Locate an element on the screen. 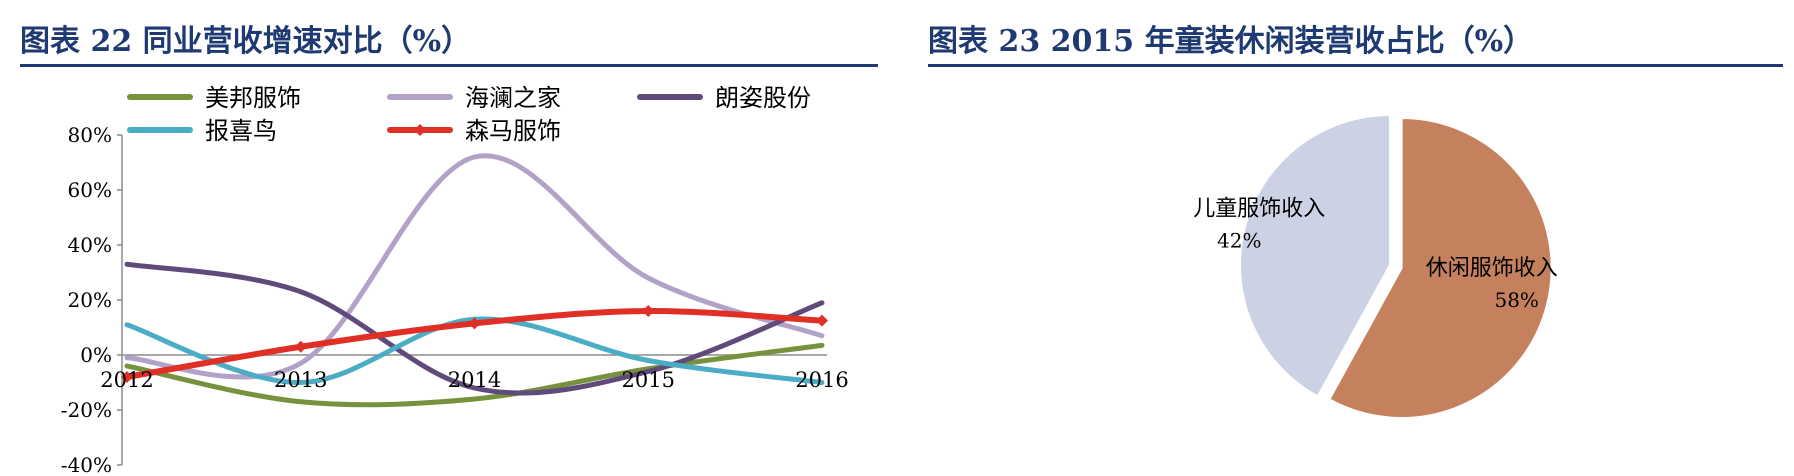  y-tick-label: 20% is located at coordinates (90, 300).